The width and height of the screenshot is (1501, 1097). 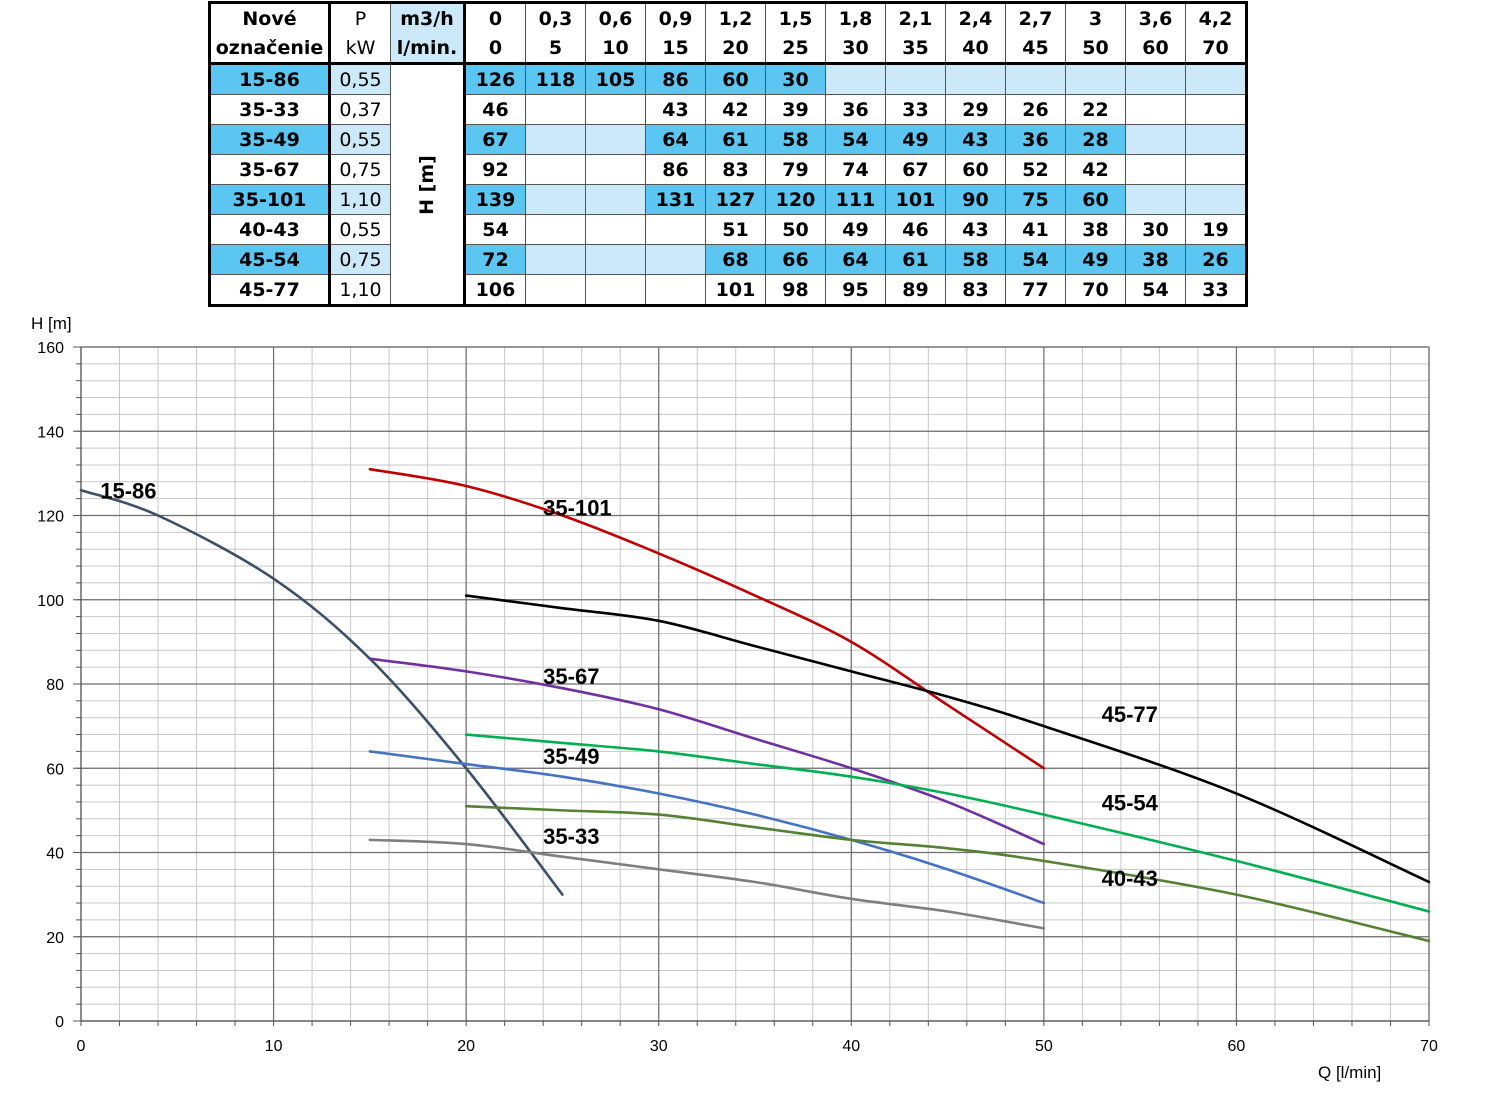 What do you see at coordinates (495, 139) in the screenshot?
I see `head-value-cell: 67` at bounding box center [495, 139].